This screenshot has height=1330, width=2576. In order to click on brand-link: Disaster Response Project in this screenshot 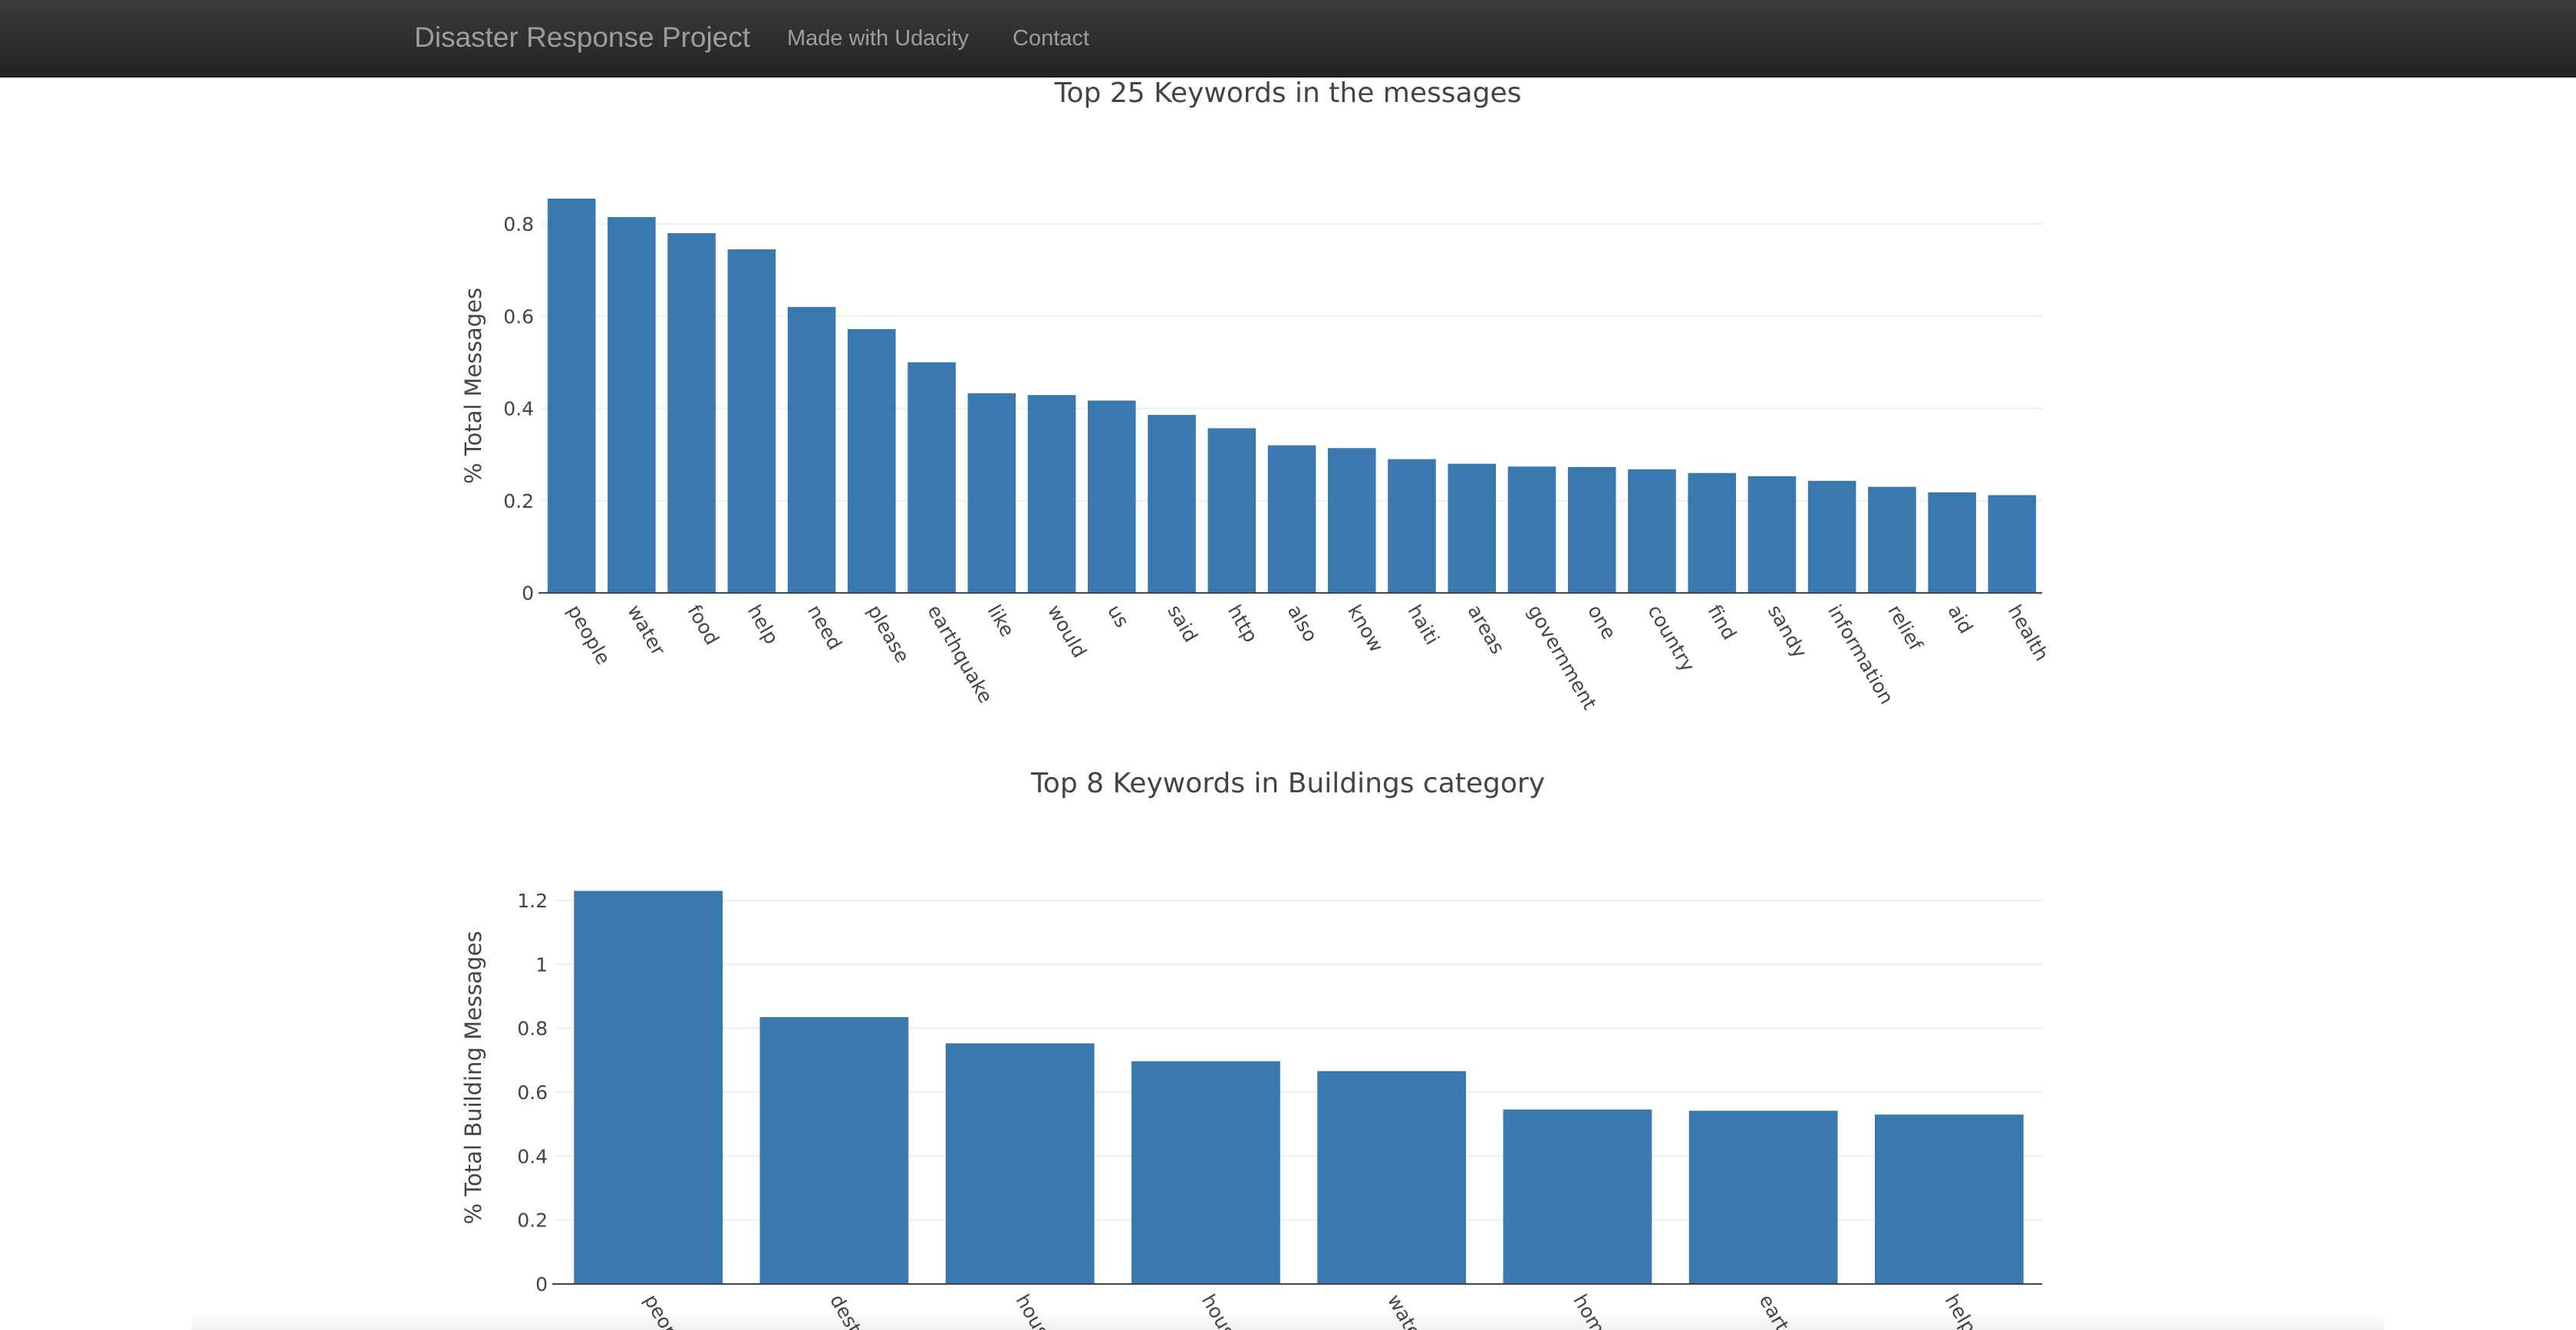, I will do `click(582, 37)`.